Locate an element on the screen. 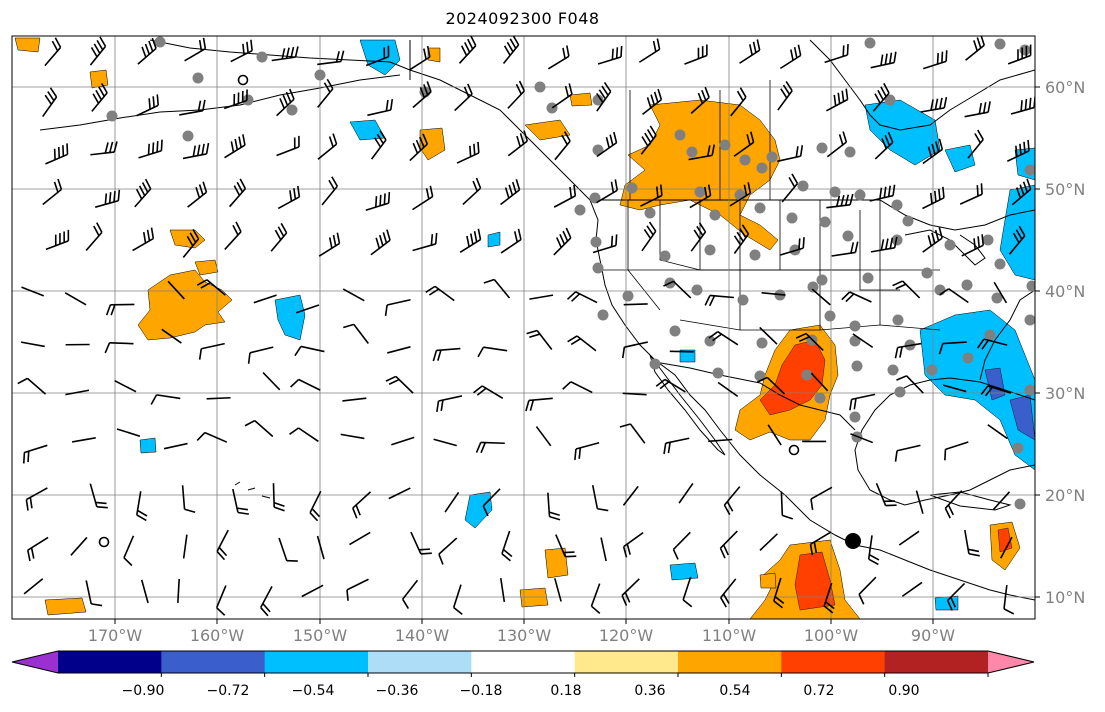 This screenshot has width=1105, height=712. colorbar-tick-label: 0.36 is located at coordinates (650, 691).